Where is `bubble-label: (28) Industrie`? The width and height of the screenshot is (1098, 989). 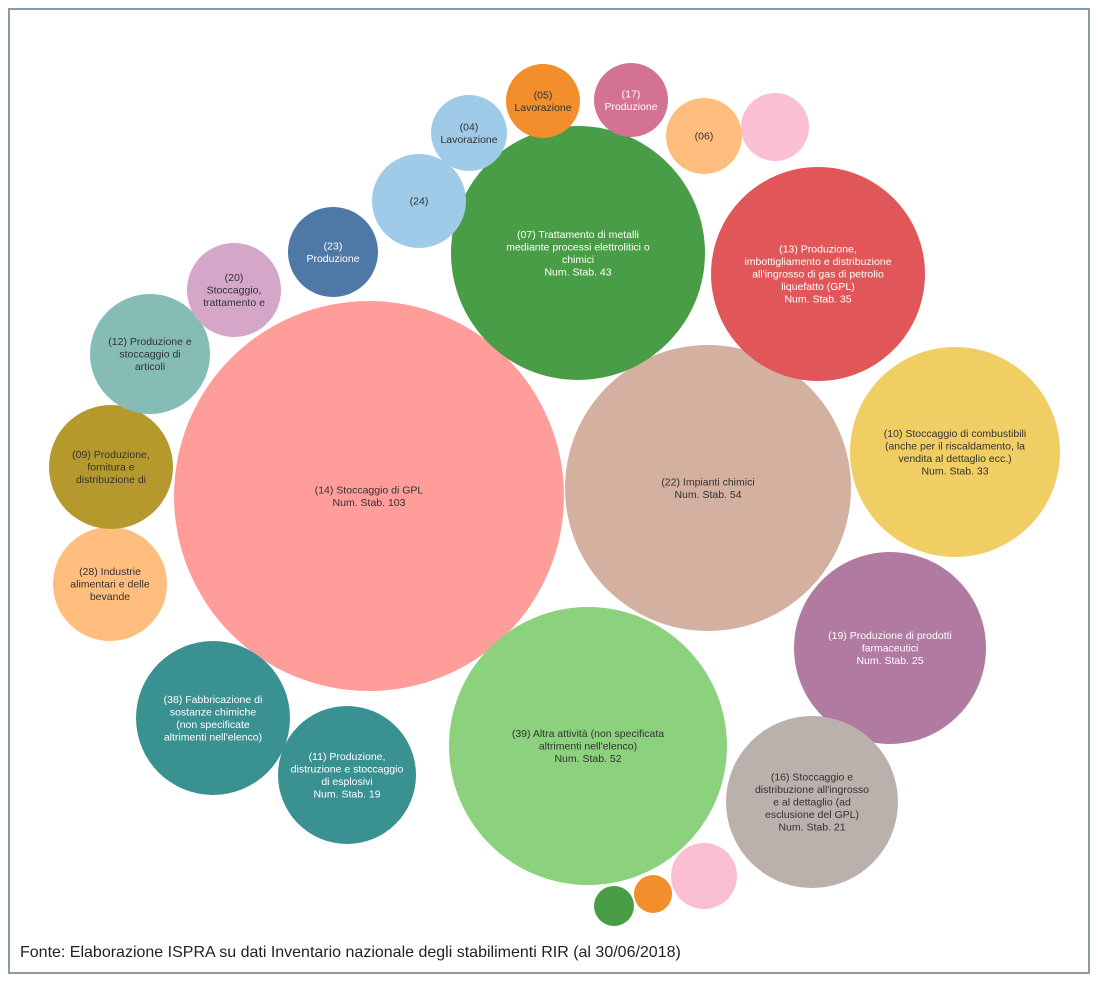
bubble-label: (28) Industrie is located at coordinates (110, 572).